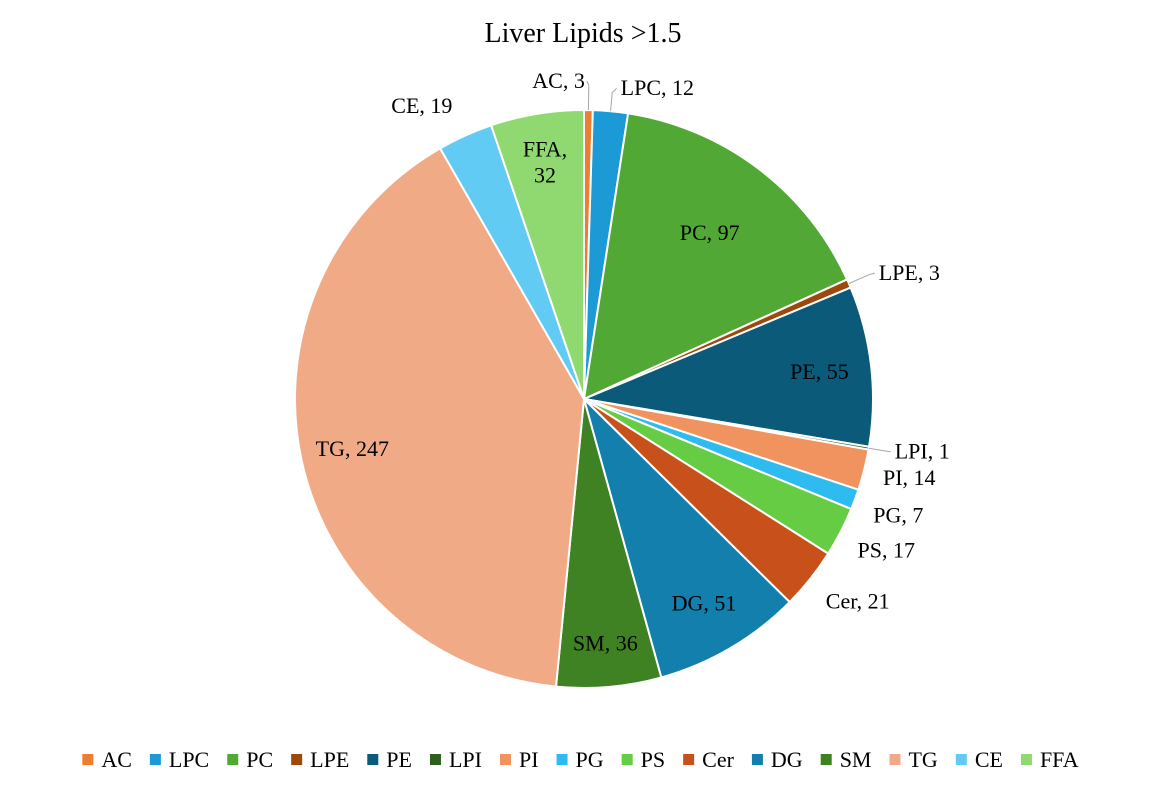 This screenshot has width=1161, height=797. I want to click on legend-label: Cer, so click(718, 759).